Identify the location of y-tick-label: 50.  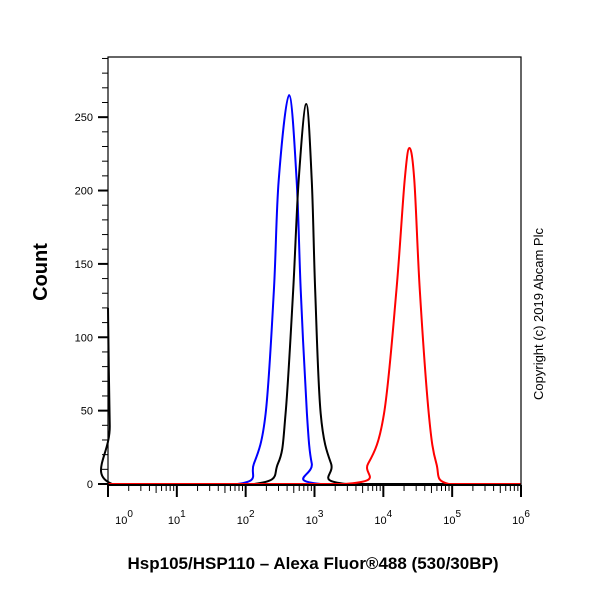
(87, 412).